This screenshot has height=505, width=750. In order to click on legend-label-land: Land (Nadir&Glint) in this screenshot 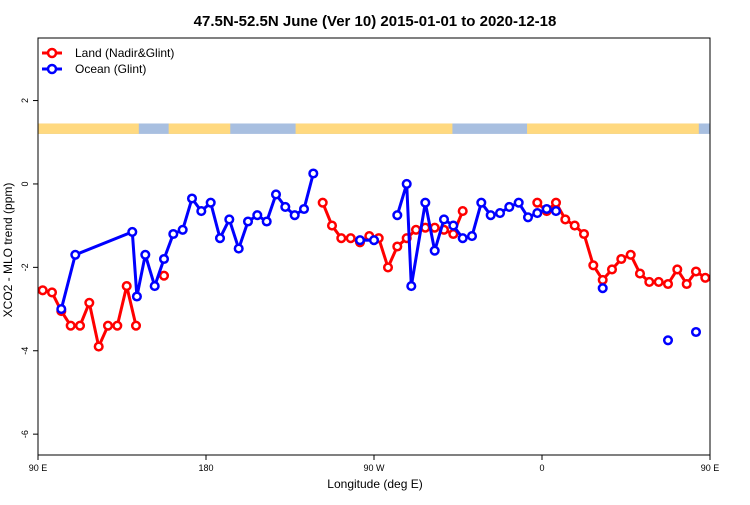, I will do `click(124, 53)`.